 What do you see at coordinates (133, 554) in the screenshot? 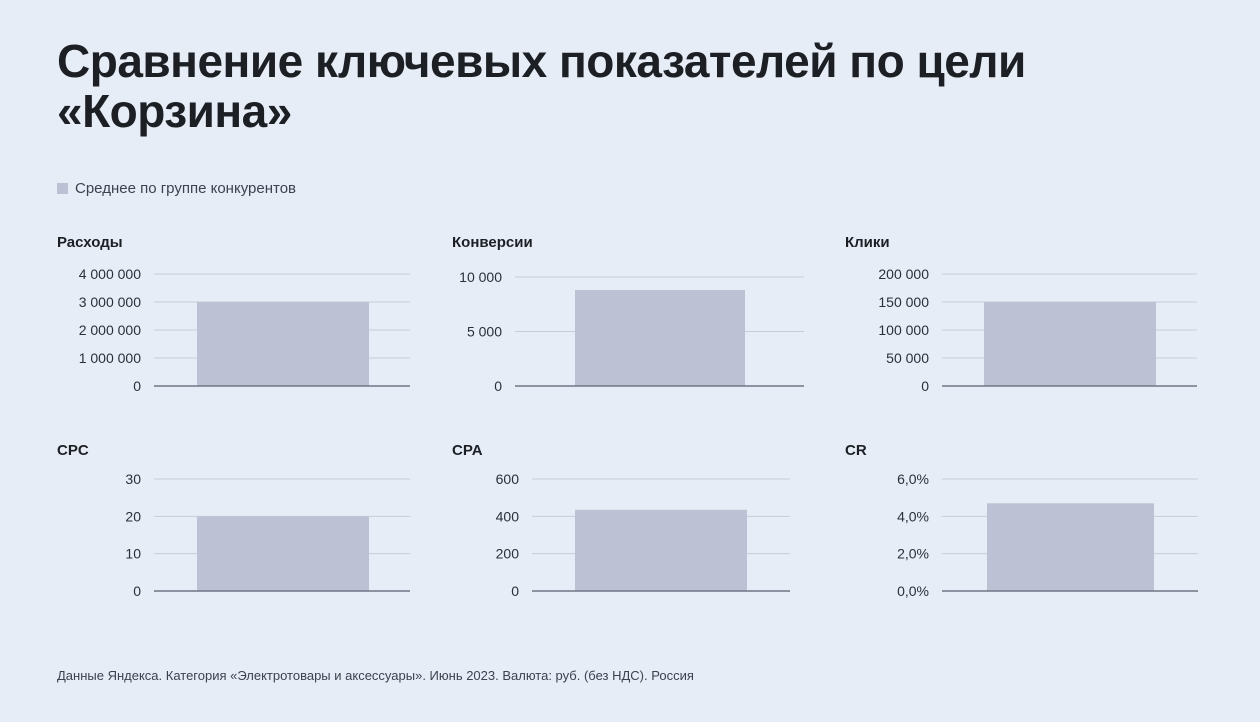
I see `y-tick-label: 10` at bounding box center [133, 554].